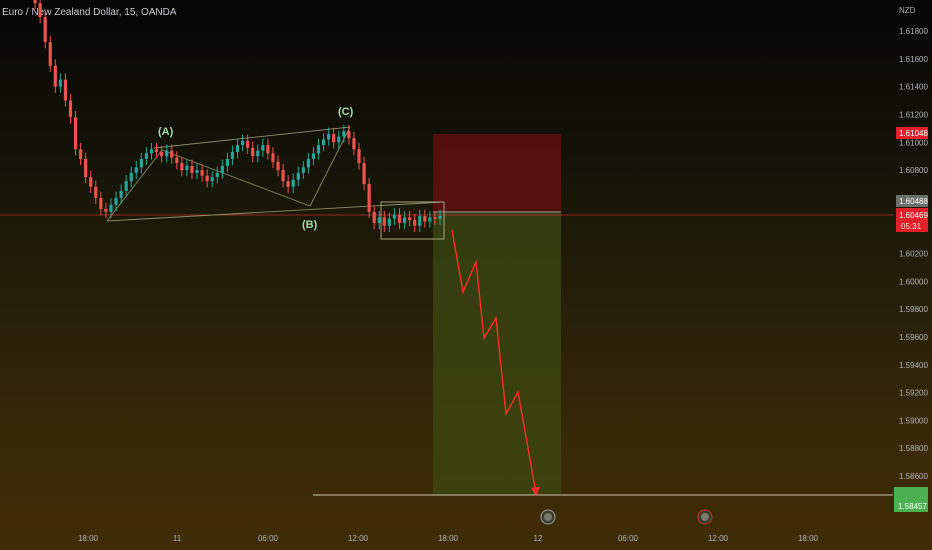  What do you see at coordinates (913, 215) in the screenshot?
I see `svg-text: 1.60469` at bounding box center [913, 215].